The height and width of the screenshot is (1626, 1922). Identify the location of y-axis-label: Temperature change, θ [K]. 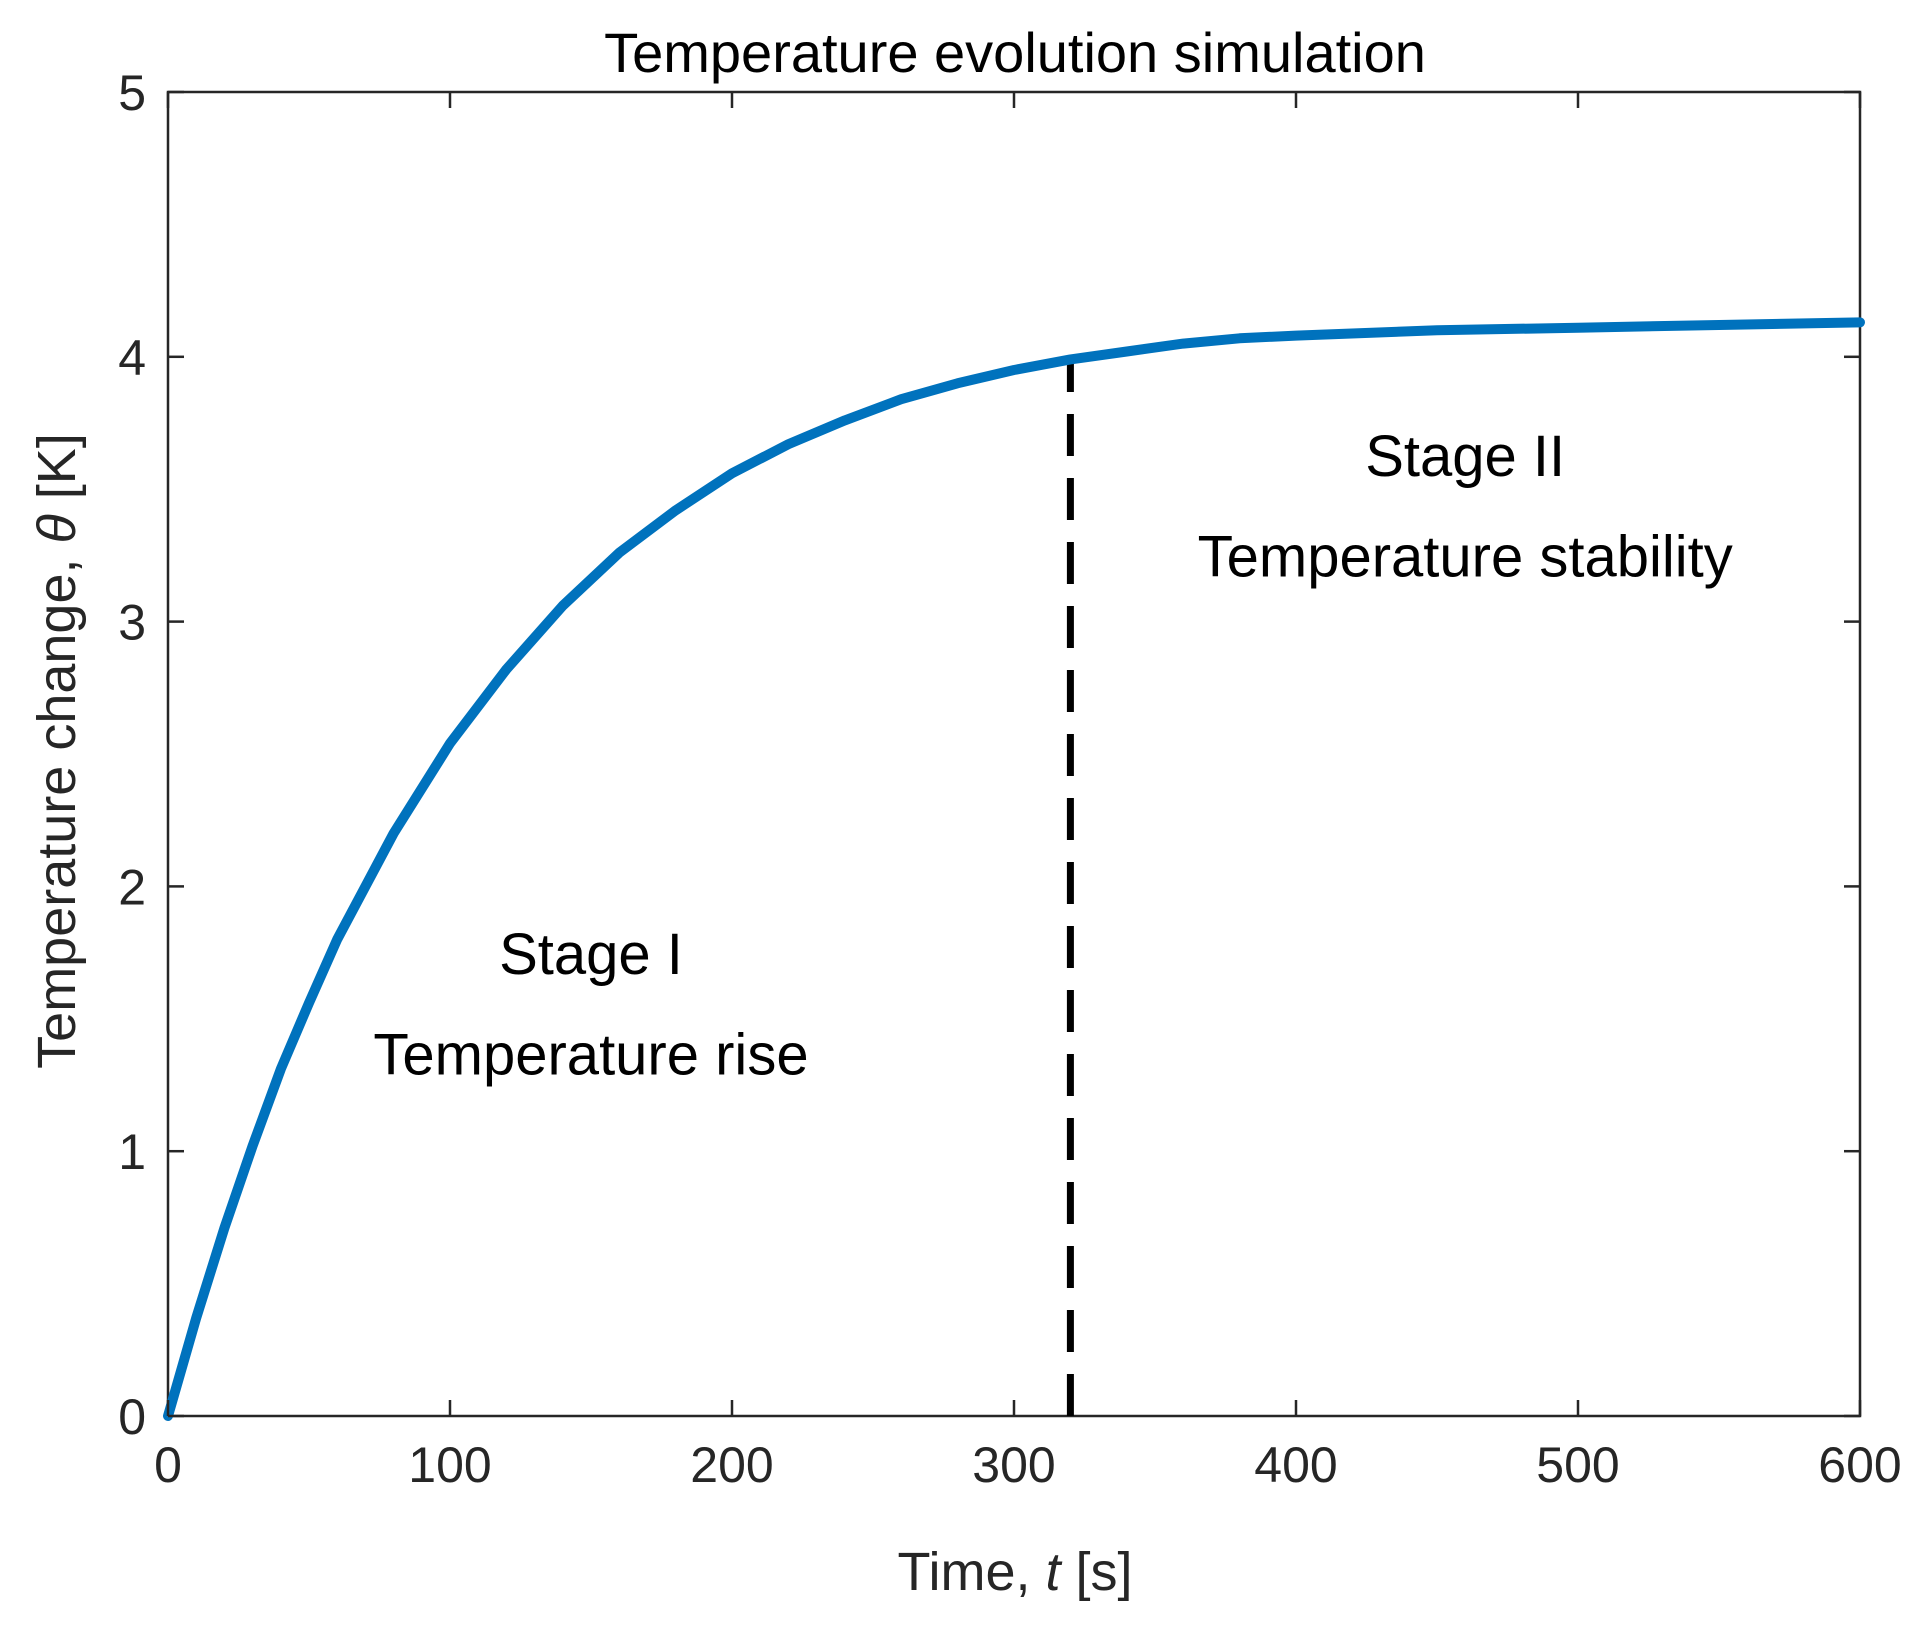
(57, 751).